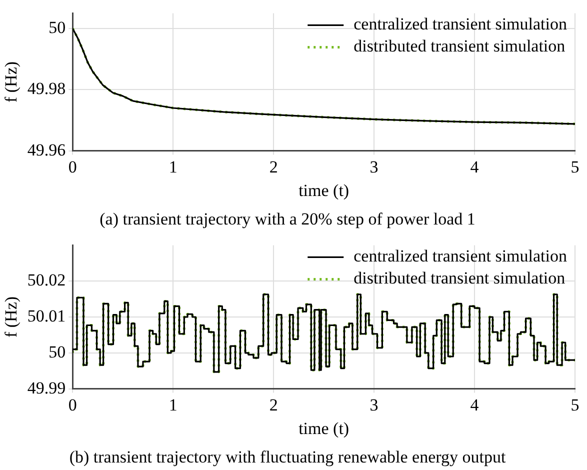 The width and height of the screenshot is (587, 470). What do you see at coordinates (288, 218) in the screenshot?
I see `text: (a) transient trajectory with a 20% step of power load 1` at bounding box center [288, 218].